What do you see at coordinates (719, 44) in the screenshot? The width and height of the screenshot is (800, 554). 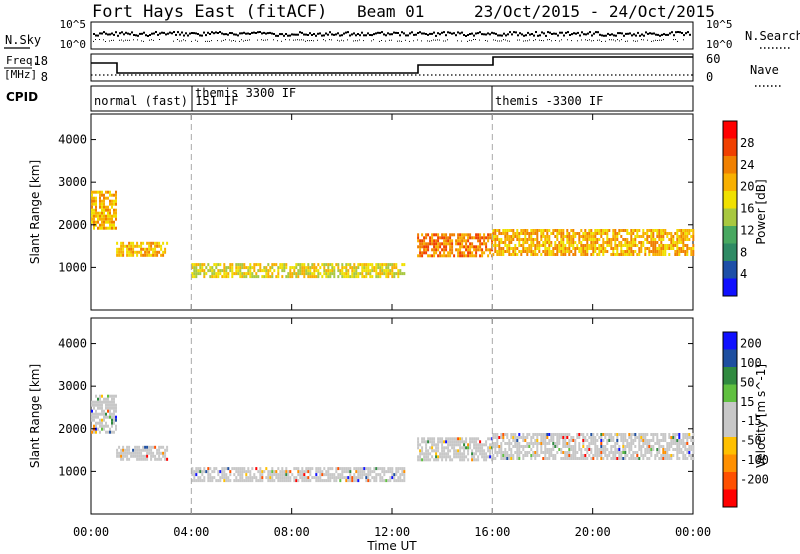 I see `noise-right-tick-bottom: 10^0` at bounding box center [719, 44].